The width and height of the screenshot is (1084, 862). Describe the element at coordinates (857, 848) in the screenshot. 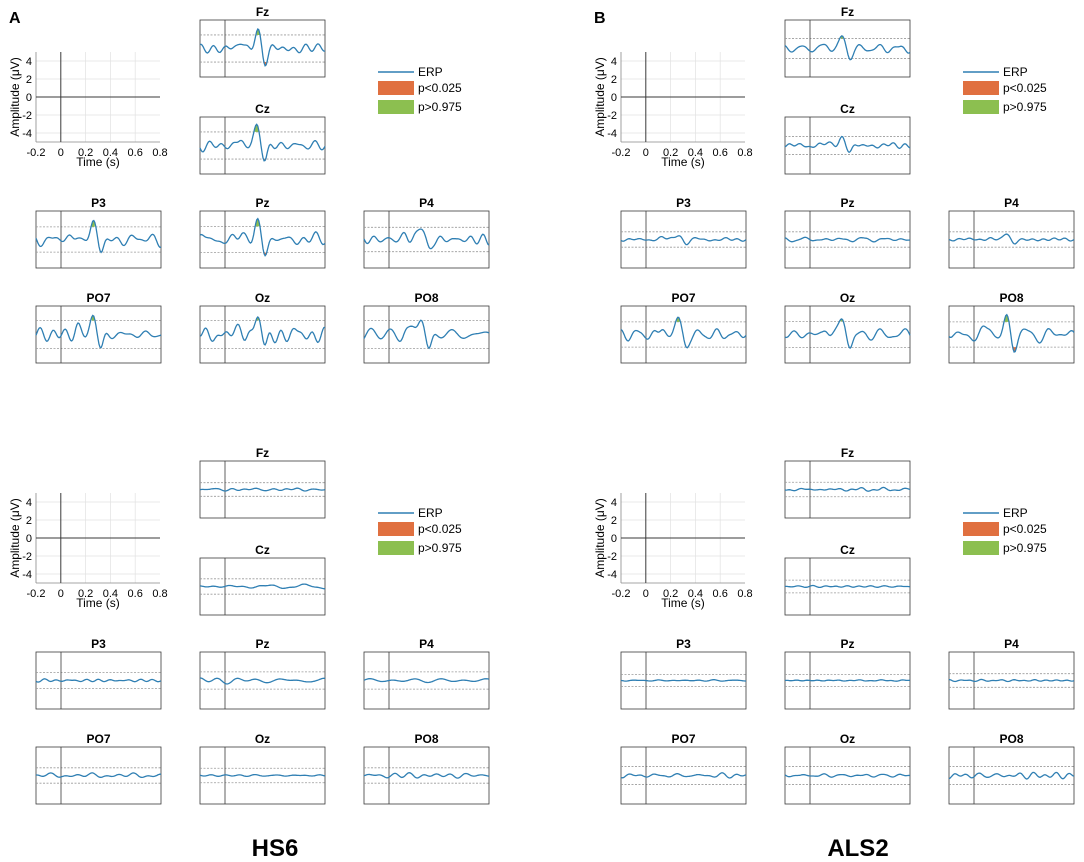

I see `subject-label-als2: ALS2` at that location.